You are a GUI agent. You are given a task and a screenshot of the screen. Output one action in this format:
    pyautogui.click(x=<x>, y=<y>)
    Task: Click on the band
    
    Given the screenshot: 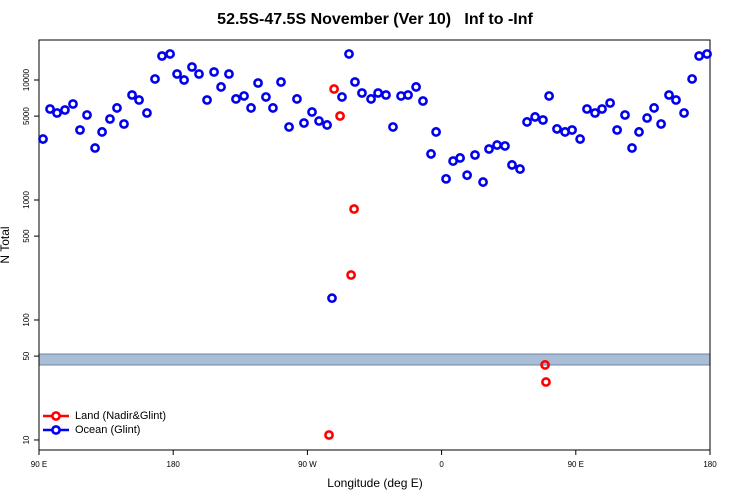 What is the action you would take?
    pyautogui.click(x=374, y=359)
    